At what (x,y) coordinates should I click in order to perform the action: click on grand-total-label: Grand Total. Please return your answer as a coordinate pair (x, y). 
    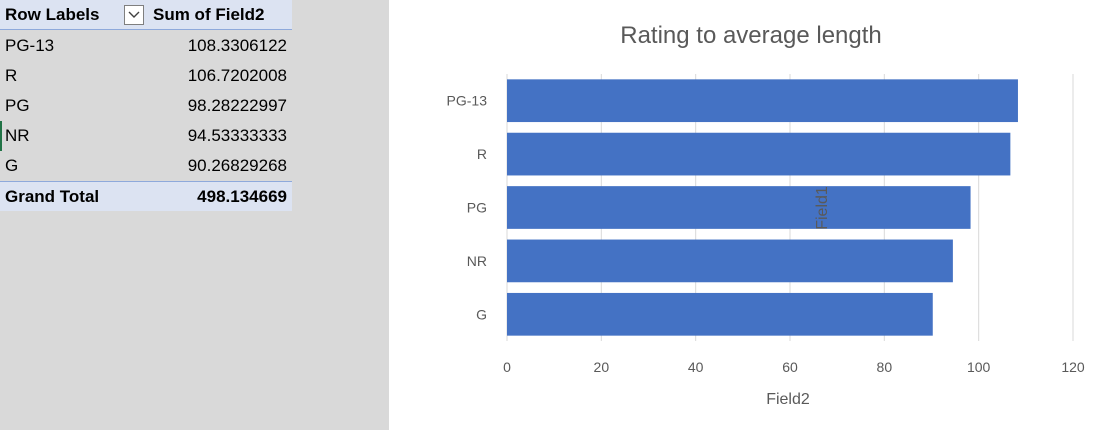
    Looking at the image, I should click on (52, 196).